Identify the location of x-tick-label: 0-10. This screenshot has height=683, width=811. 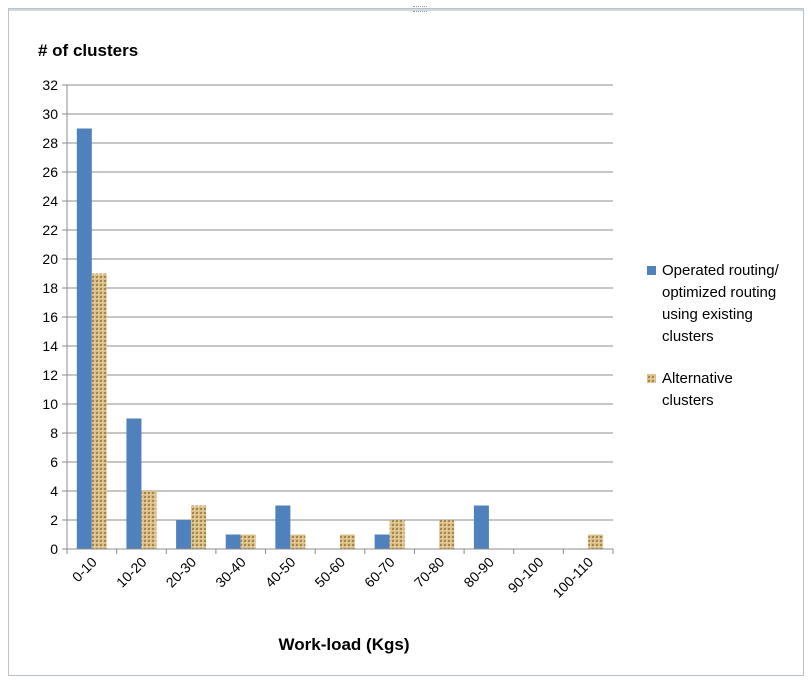
(84, 569).